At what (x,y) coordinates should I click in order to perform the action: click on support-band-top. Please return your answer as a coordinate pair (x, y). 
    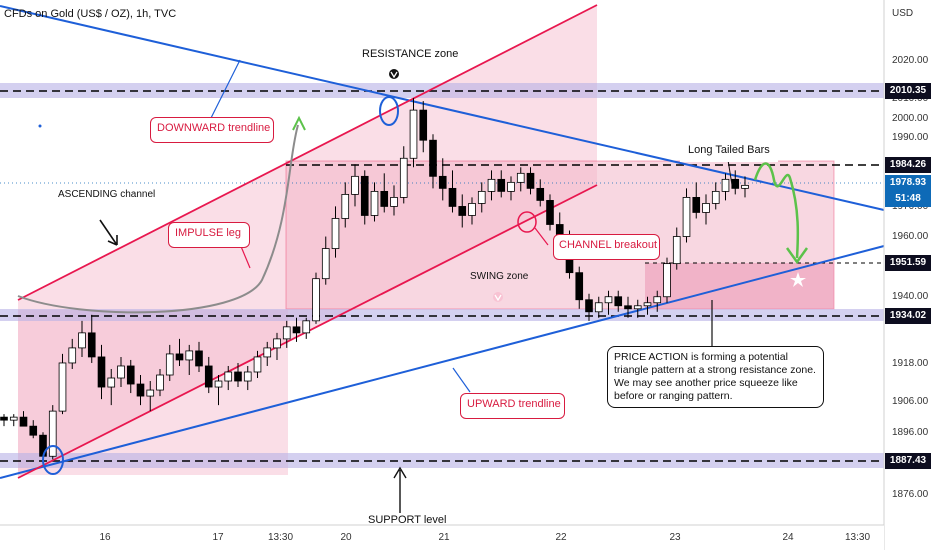
    Looking at the image, I should click on (442, 315).